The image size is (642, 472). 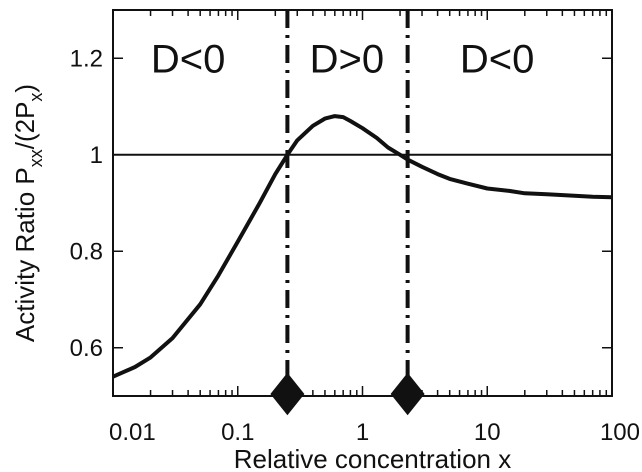 I want to click on y-axis-label-sub1: xx, so click(x=36, y=158).